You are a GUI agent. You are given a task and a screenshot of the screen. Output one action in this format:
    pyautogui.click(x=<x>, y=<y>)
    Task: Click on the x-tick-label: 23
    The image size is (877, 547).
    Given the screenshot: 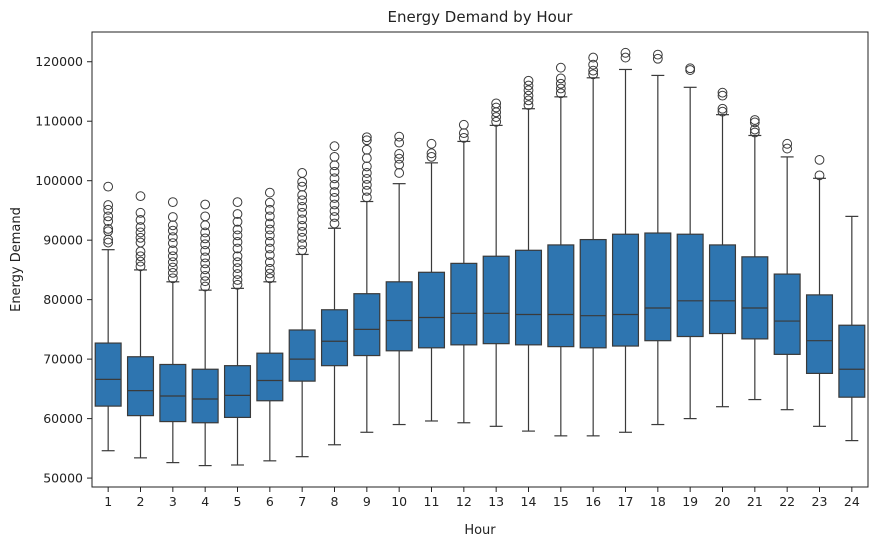 What is the action you would take?
    pyautogui.click(x=820, y=501)
    